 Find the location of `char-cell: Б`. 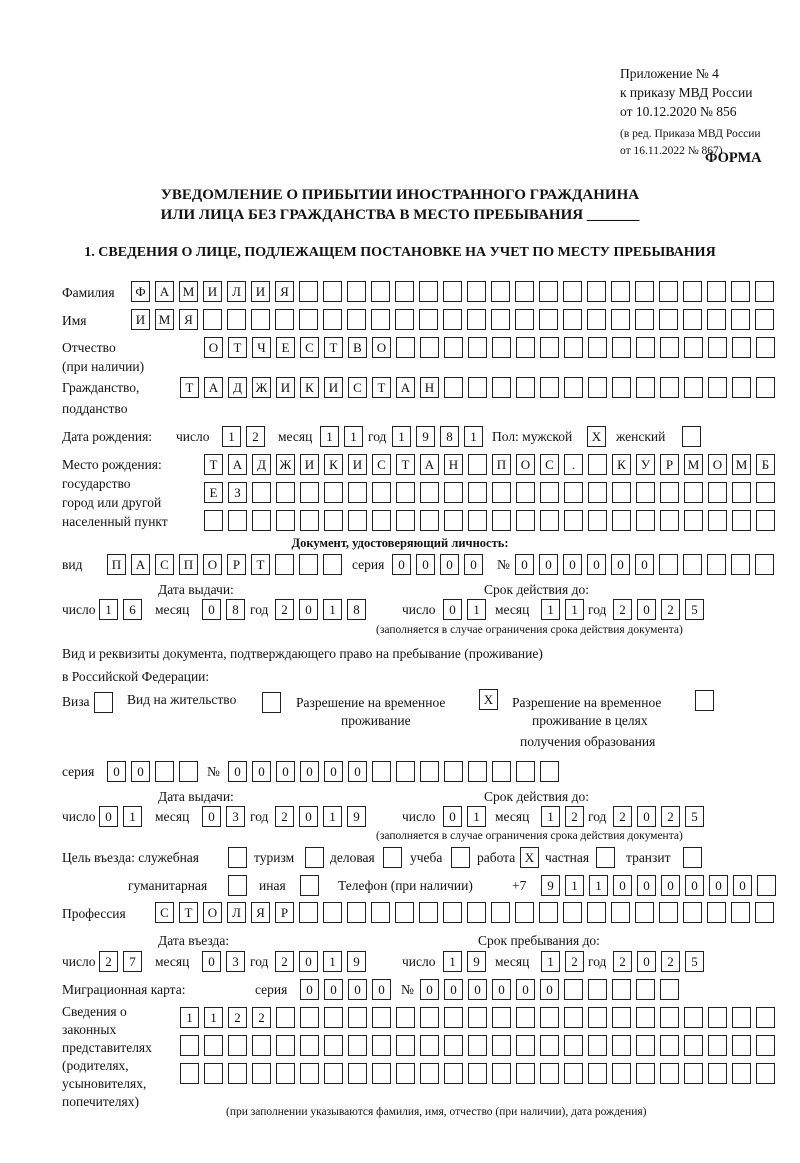

char-cell: Б is located at coordinates (765, 464).